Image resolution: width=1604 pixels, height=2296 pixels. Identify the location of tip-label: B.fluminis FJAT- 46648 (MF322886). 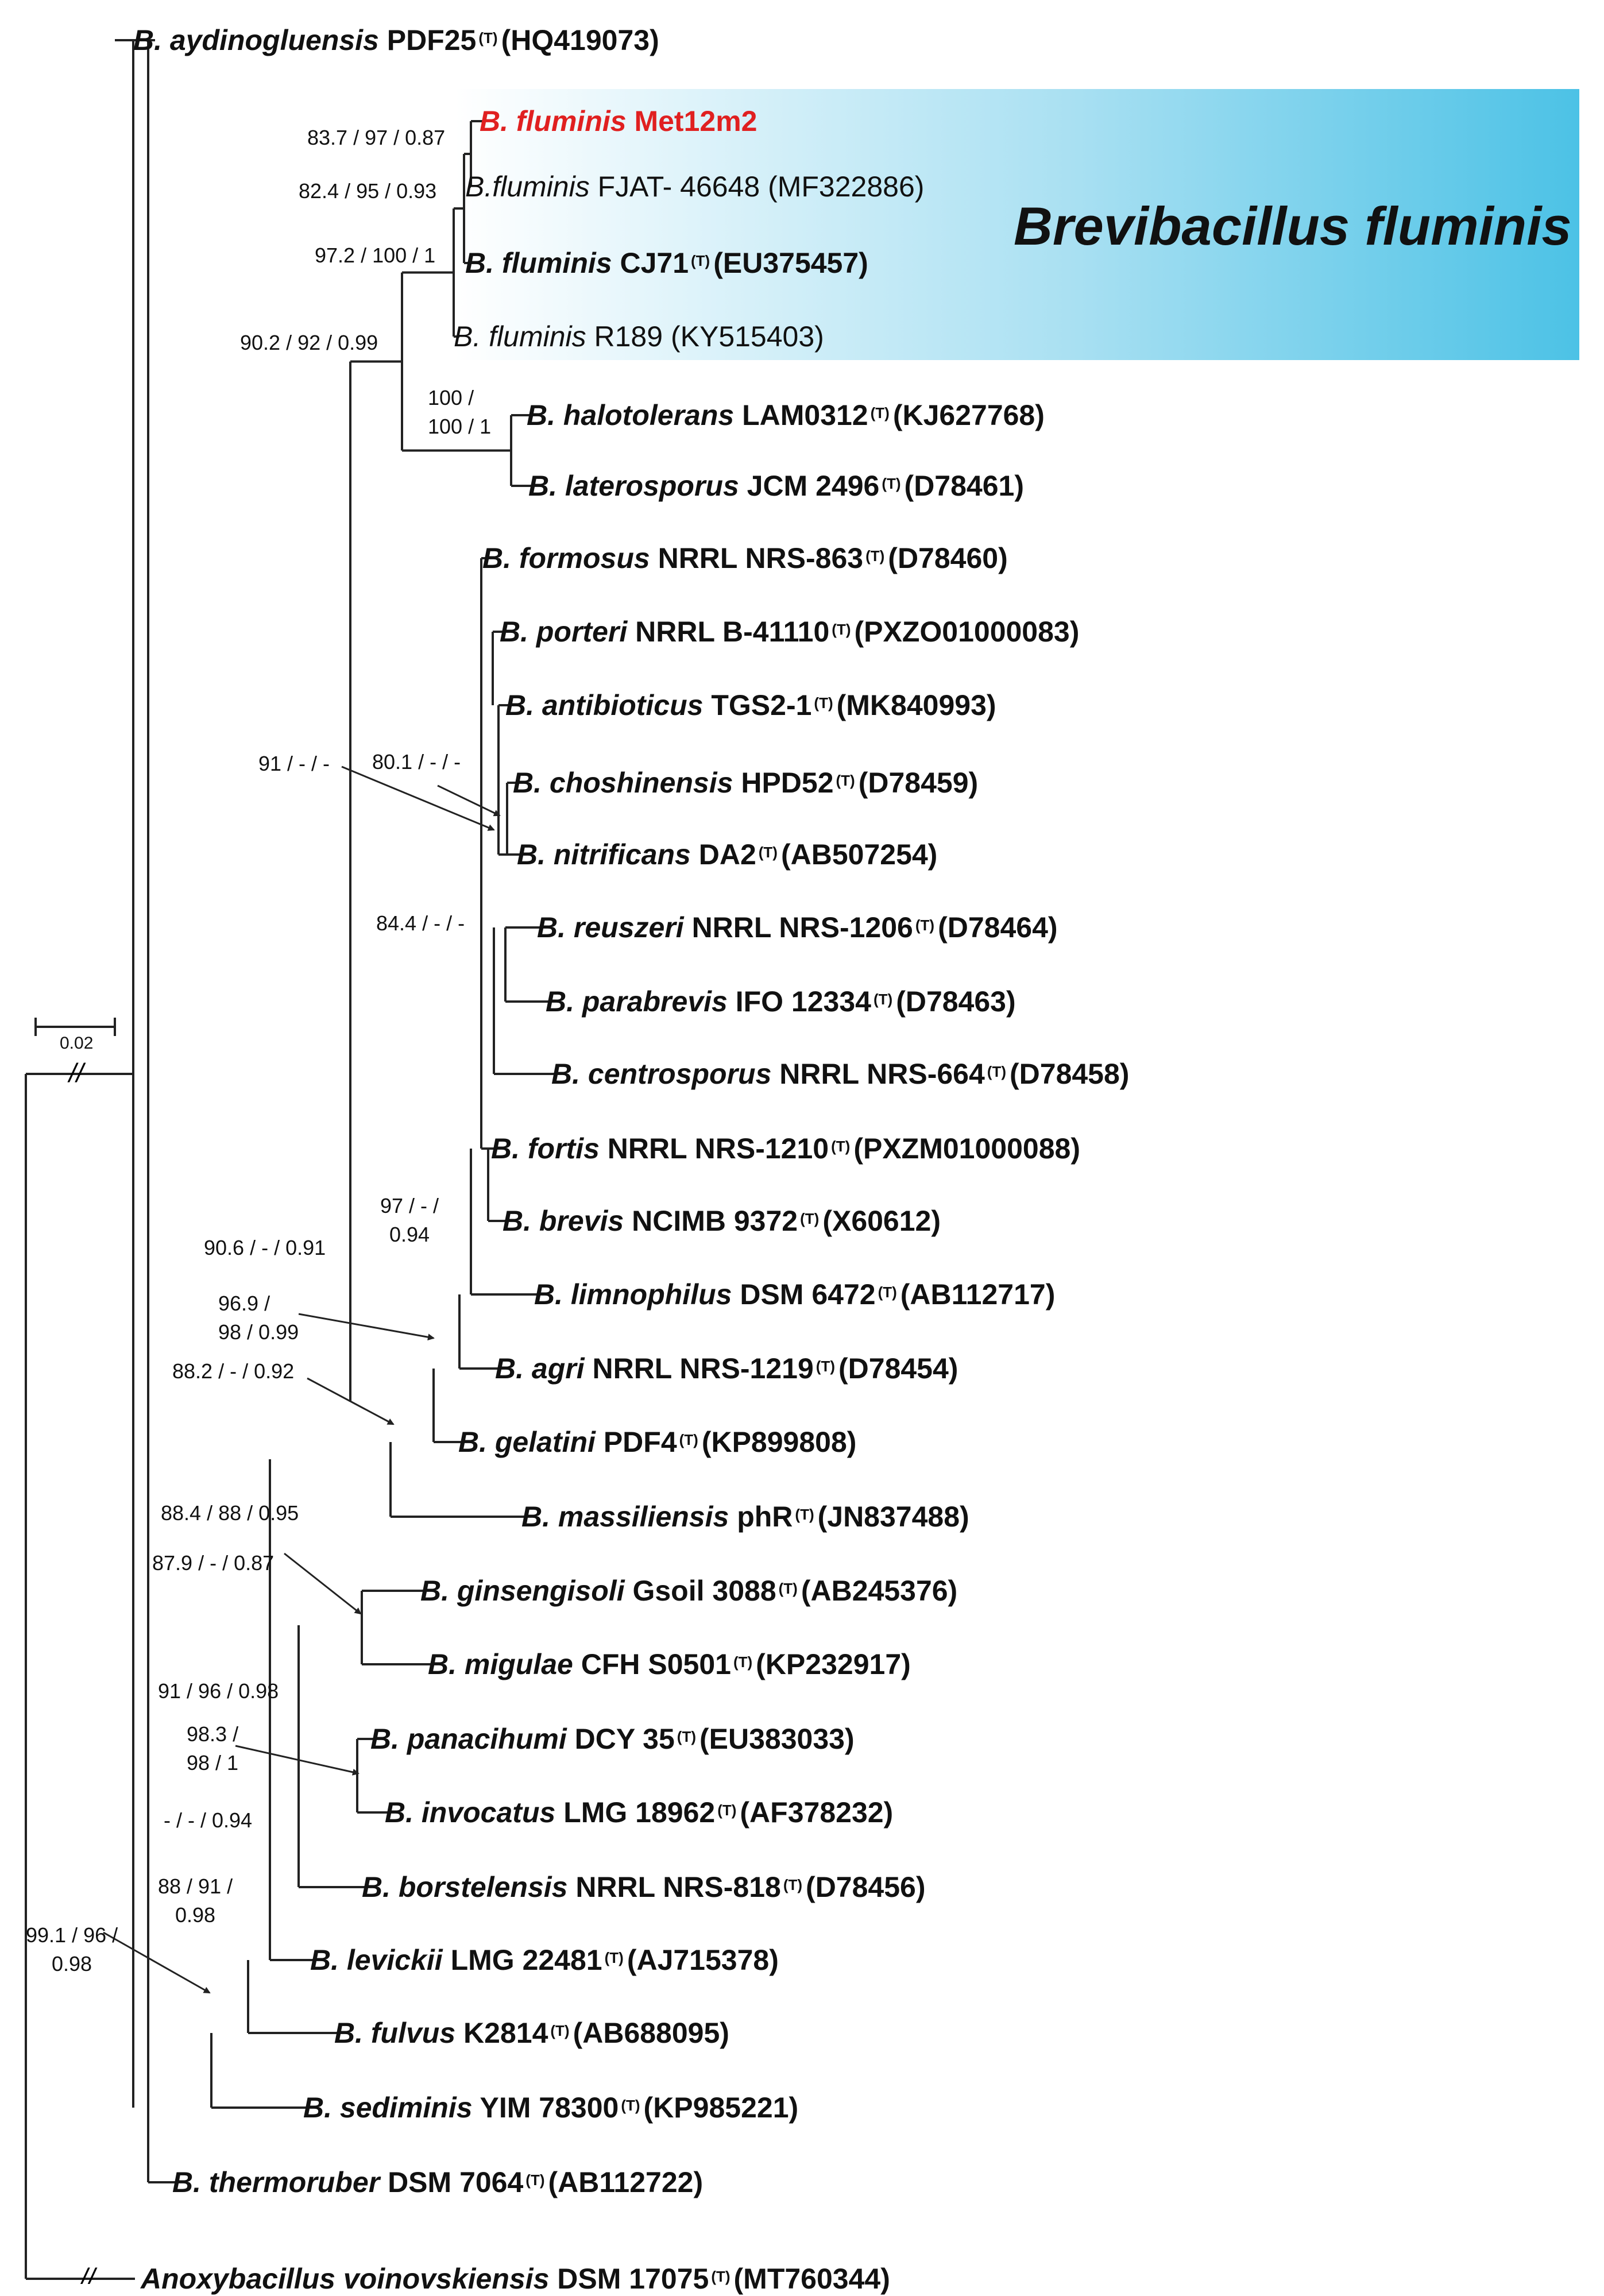
(694, 186).